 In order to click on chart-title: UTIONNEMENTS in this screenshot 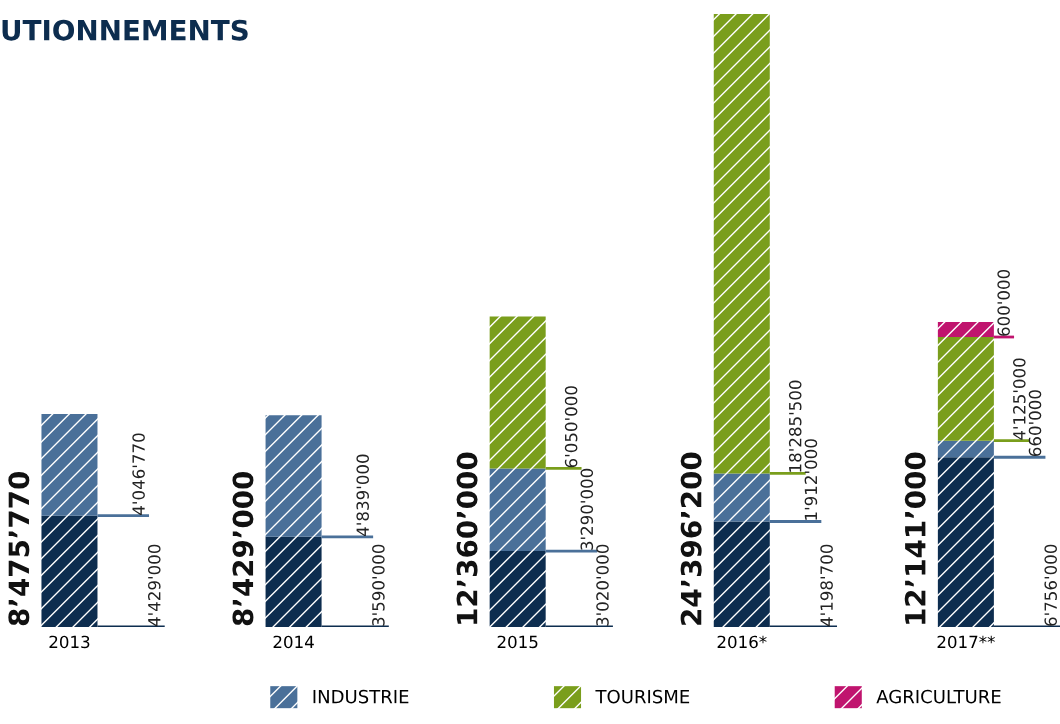, I will do `click(125, 30)`.